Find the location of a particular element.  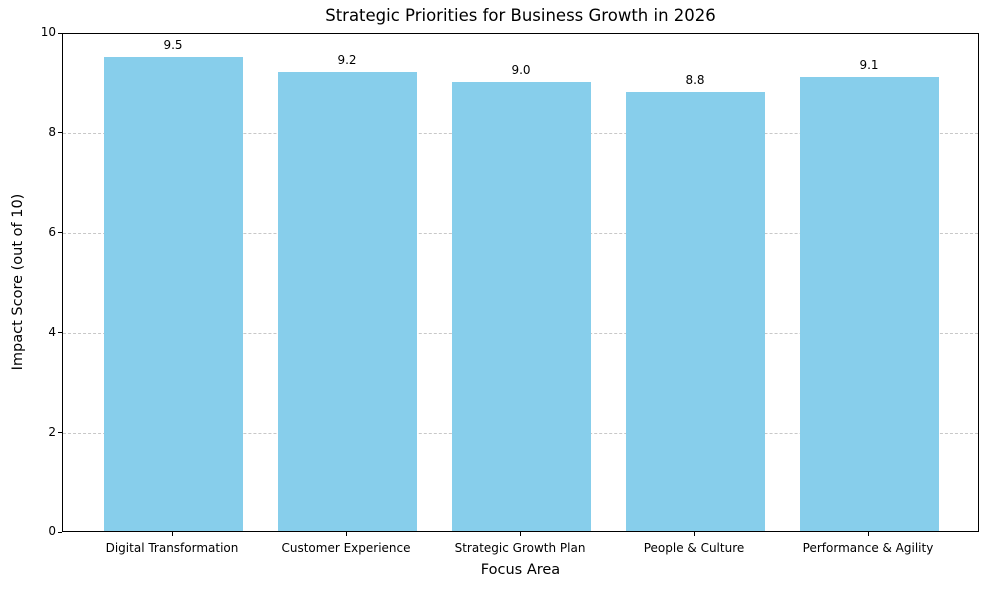

bar-strategic-growth-plan is located at coordinates (521, 306).